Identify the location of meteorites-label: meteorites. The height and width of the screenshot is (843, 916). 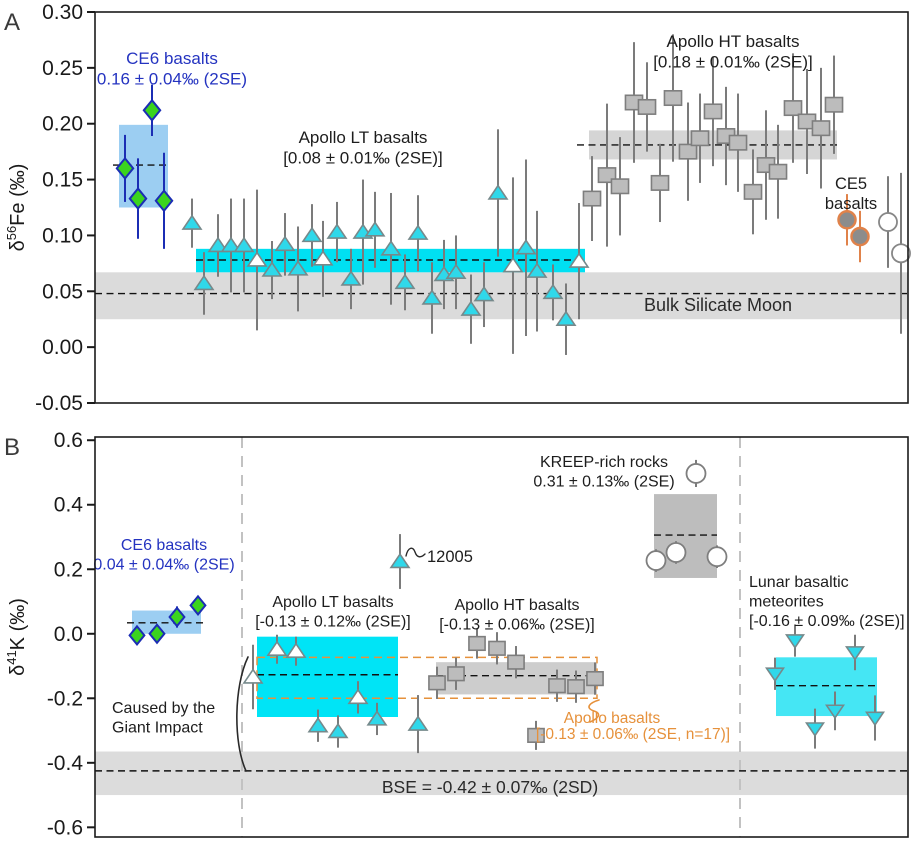
(786, 602).